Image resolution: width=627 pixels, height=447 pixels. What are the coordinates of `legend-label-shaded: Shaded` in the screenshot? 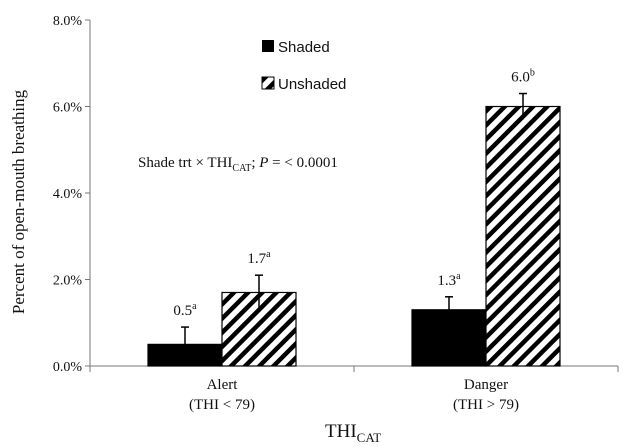 It's located at (304, 47).